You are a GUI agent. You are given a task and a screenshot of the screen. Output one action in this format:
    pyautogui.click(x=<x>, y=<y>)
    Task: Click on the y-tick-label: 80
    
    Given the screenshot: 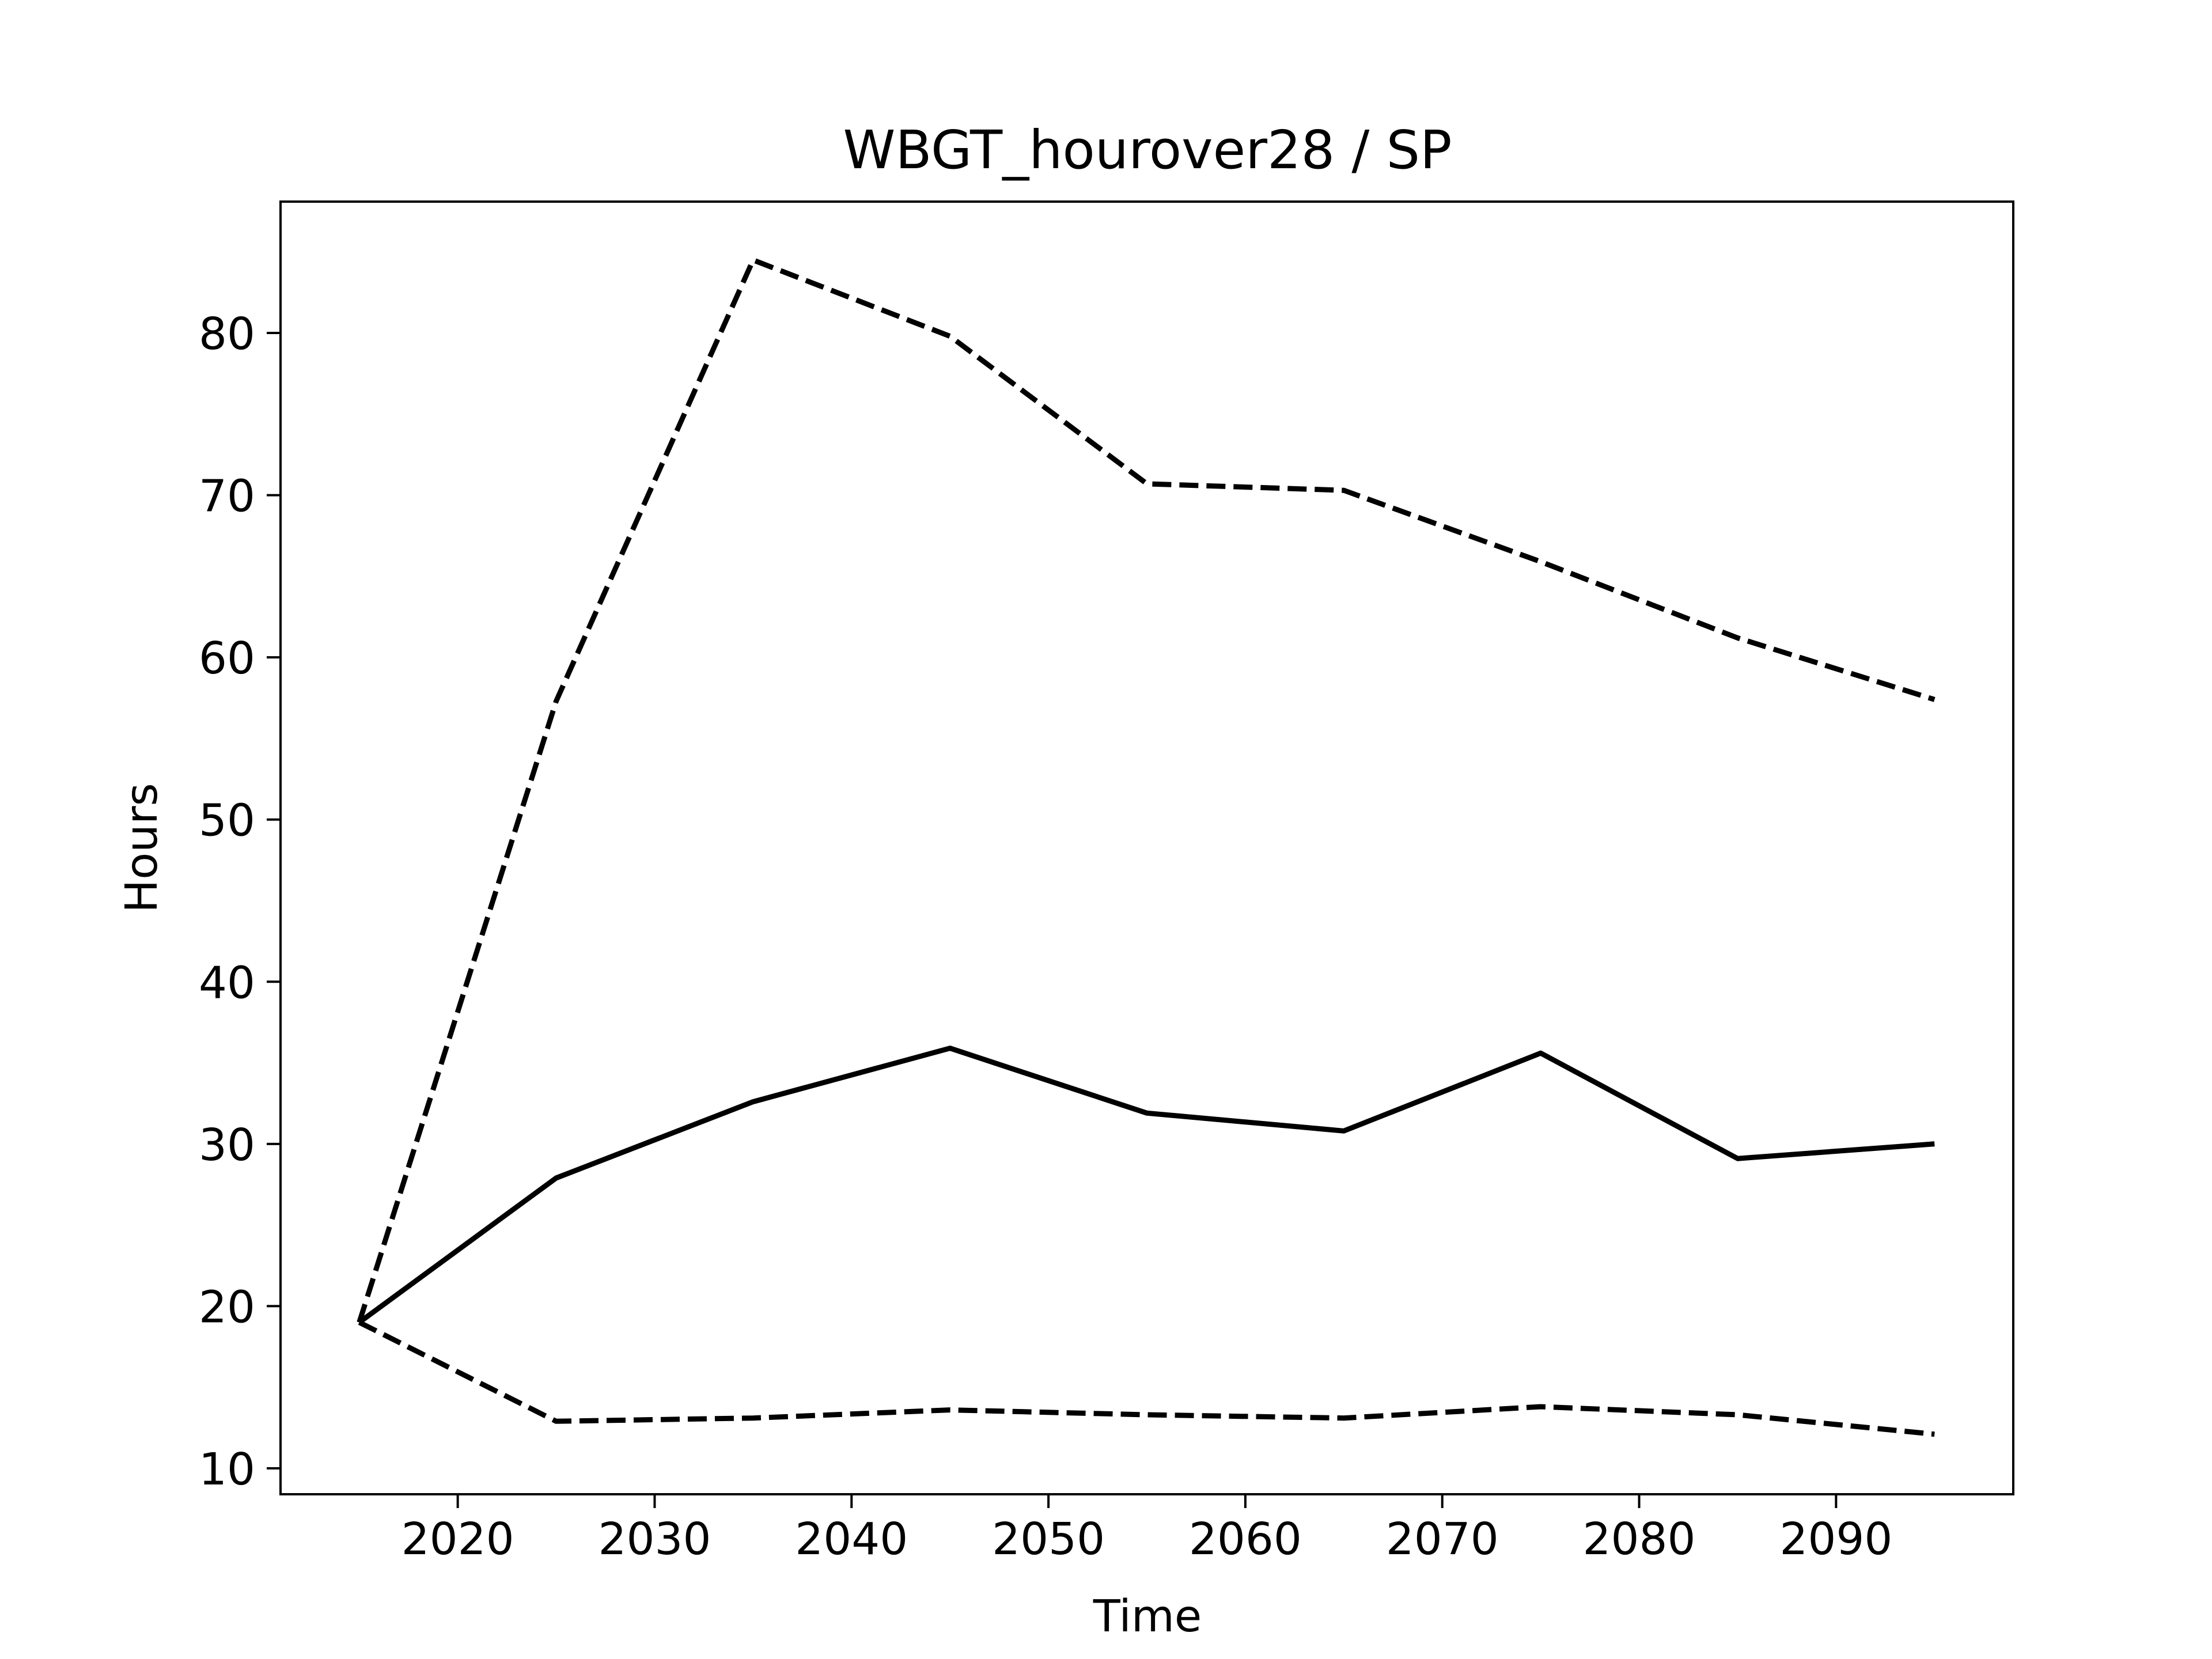 What is the action you would take?
    pyautogui.click(x=227, y=334)
    